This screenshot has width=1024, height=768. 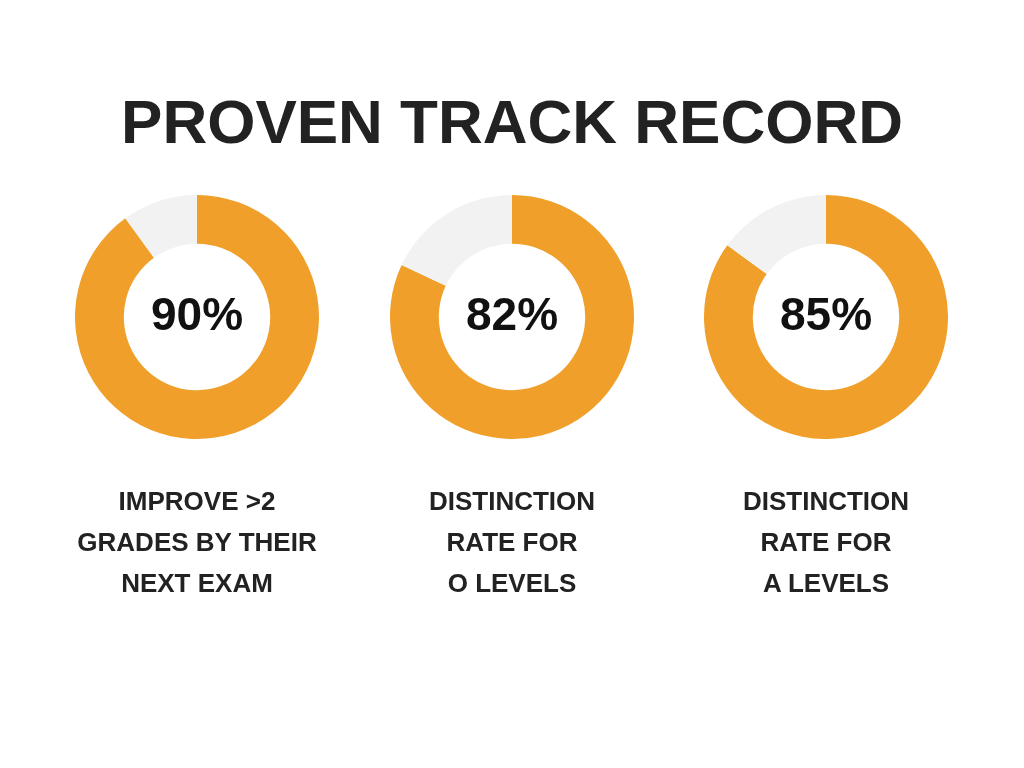 What do you see at coordinates (512, 313) in the screenshot?
I see `data-label: 82%` at bounding box center [512, 313].